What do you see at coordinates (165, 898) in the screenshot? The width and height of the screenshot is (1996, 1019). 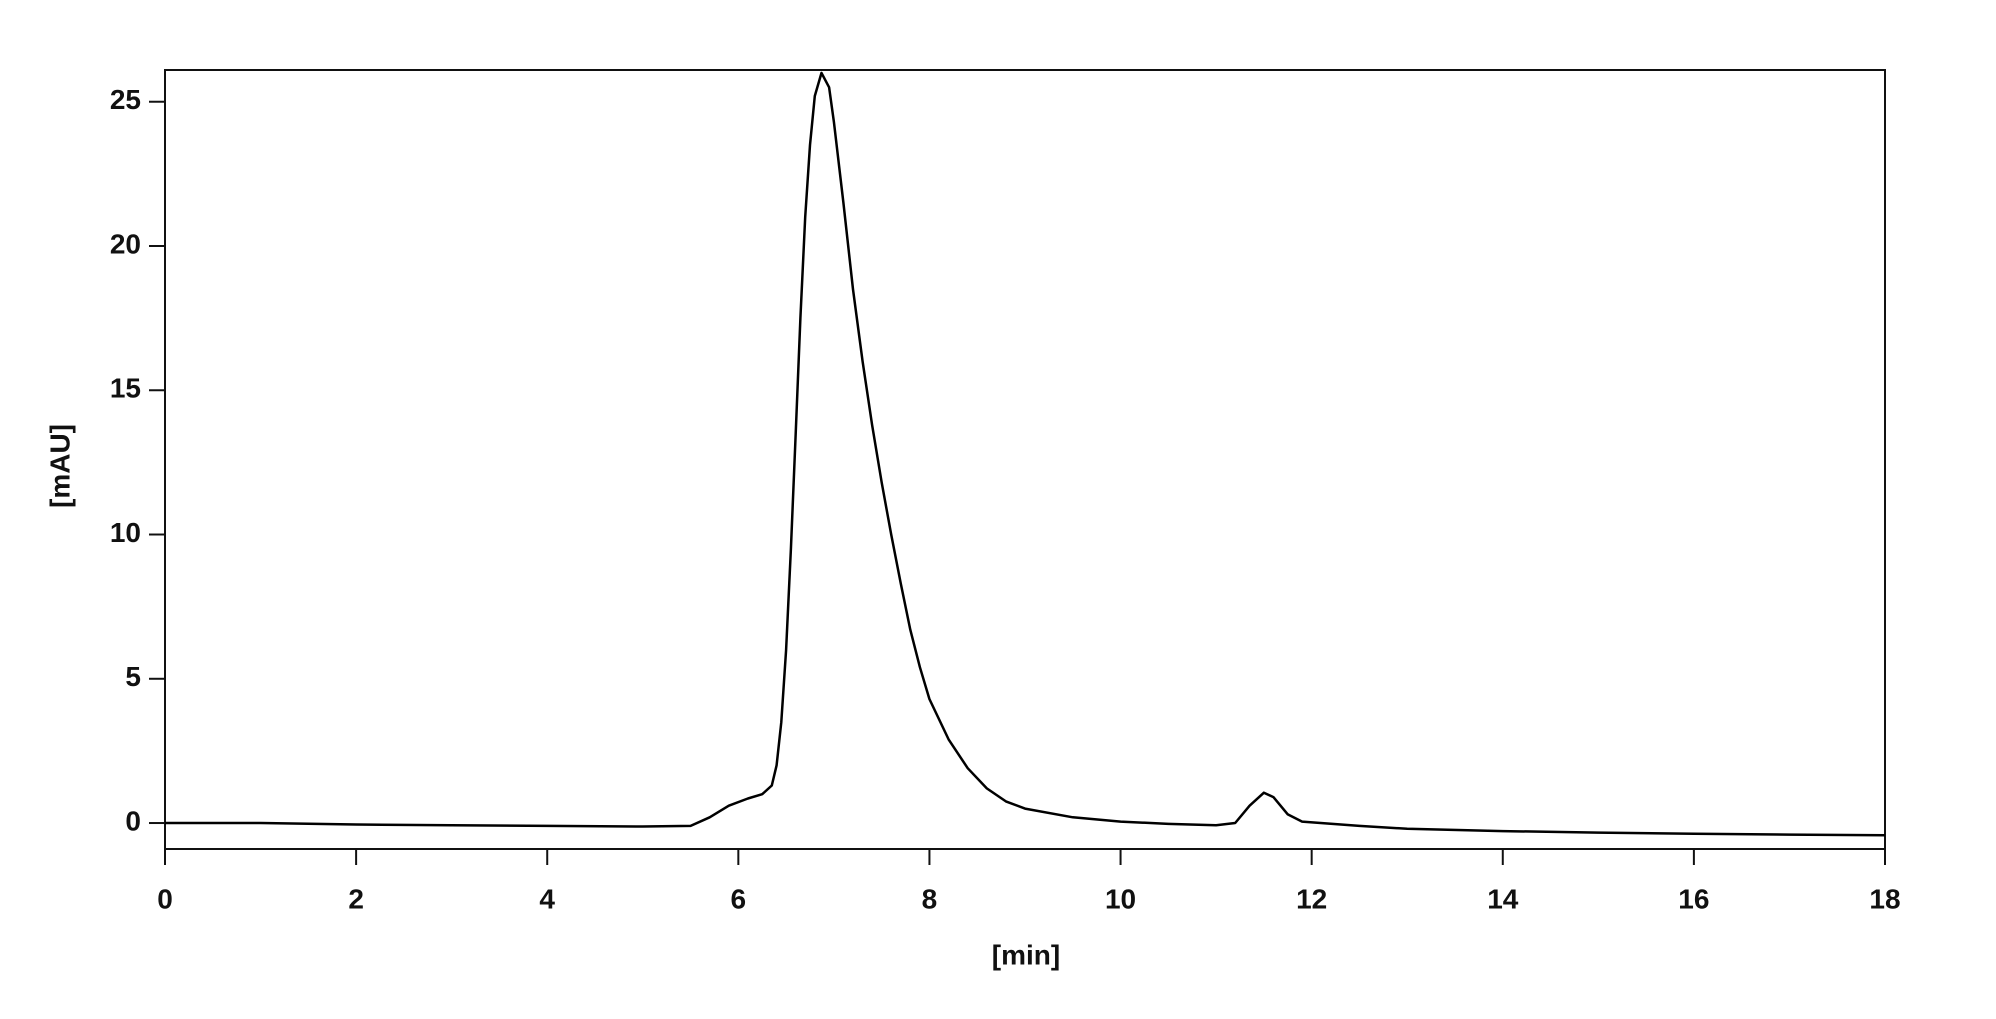 I see `x-tick-label: 0` at bounding box center [165, 898].